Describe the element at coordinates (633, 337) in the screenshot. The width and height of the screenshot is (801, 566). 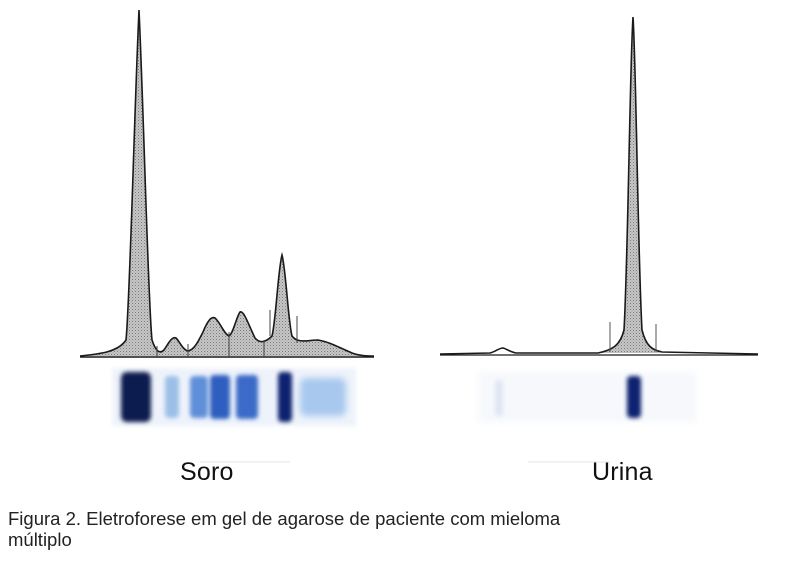
I see `urine-fraction-dividers` at that location.